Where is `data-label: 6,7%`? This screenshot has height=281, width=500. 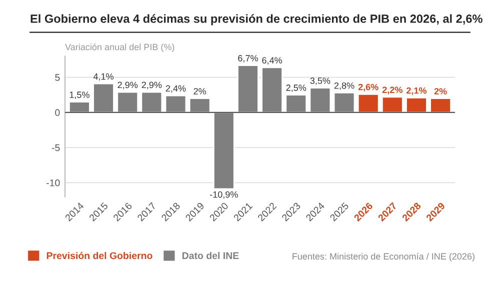
data-label: 6,7% is located at coordinates (248, 59).